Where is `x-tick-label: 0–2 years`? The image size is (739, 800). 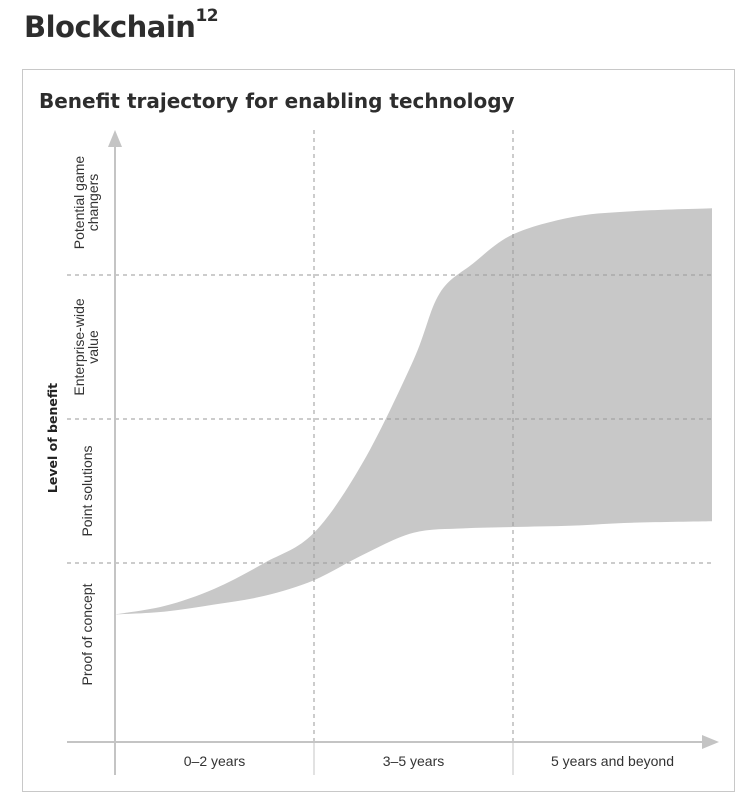 x-tick-label: 0–2 years is located at coordinates (214, 761).